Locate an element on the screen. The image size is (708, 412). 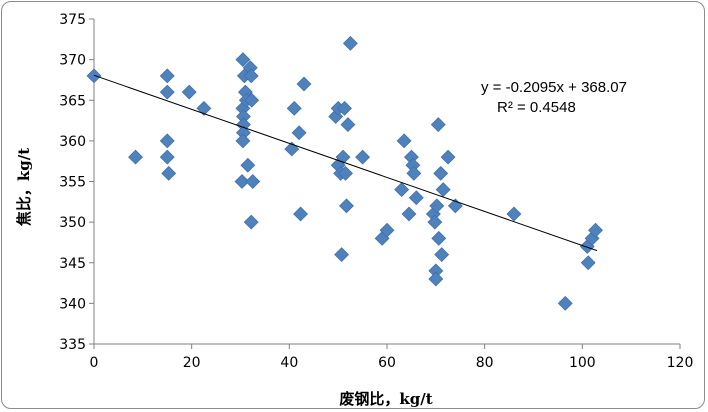
y-tick-label: 350 is located at coordinates (72, 223).